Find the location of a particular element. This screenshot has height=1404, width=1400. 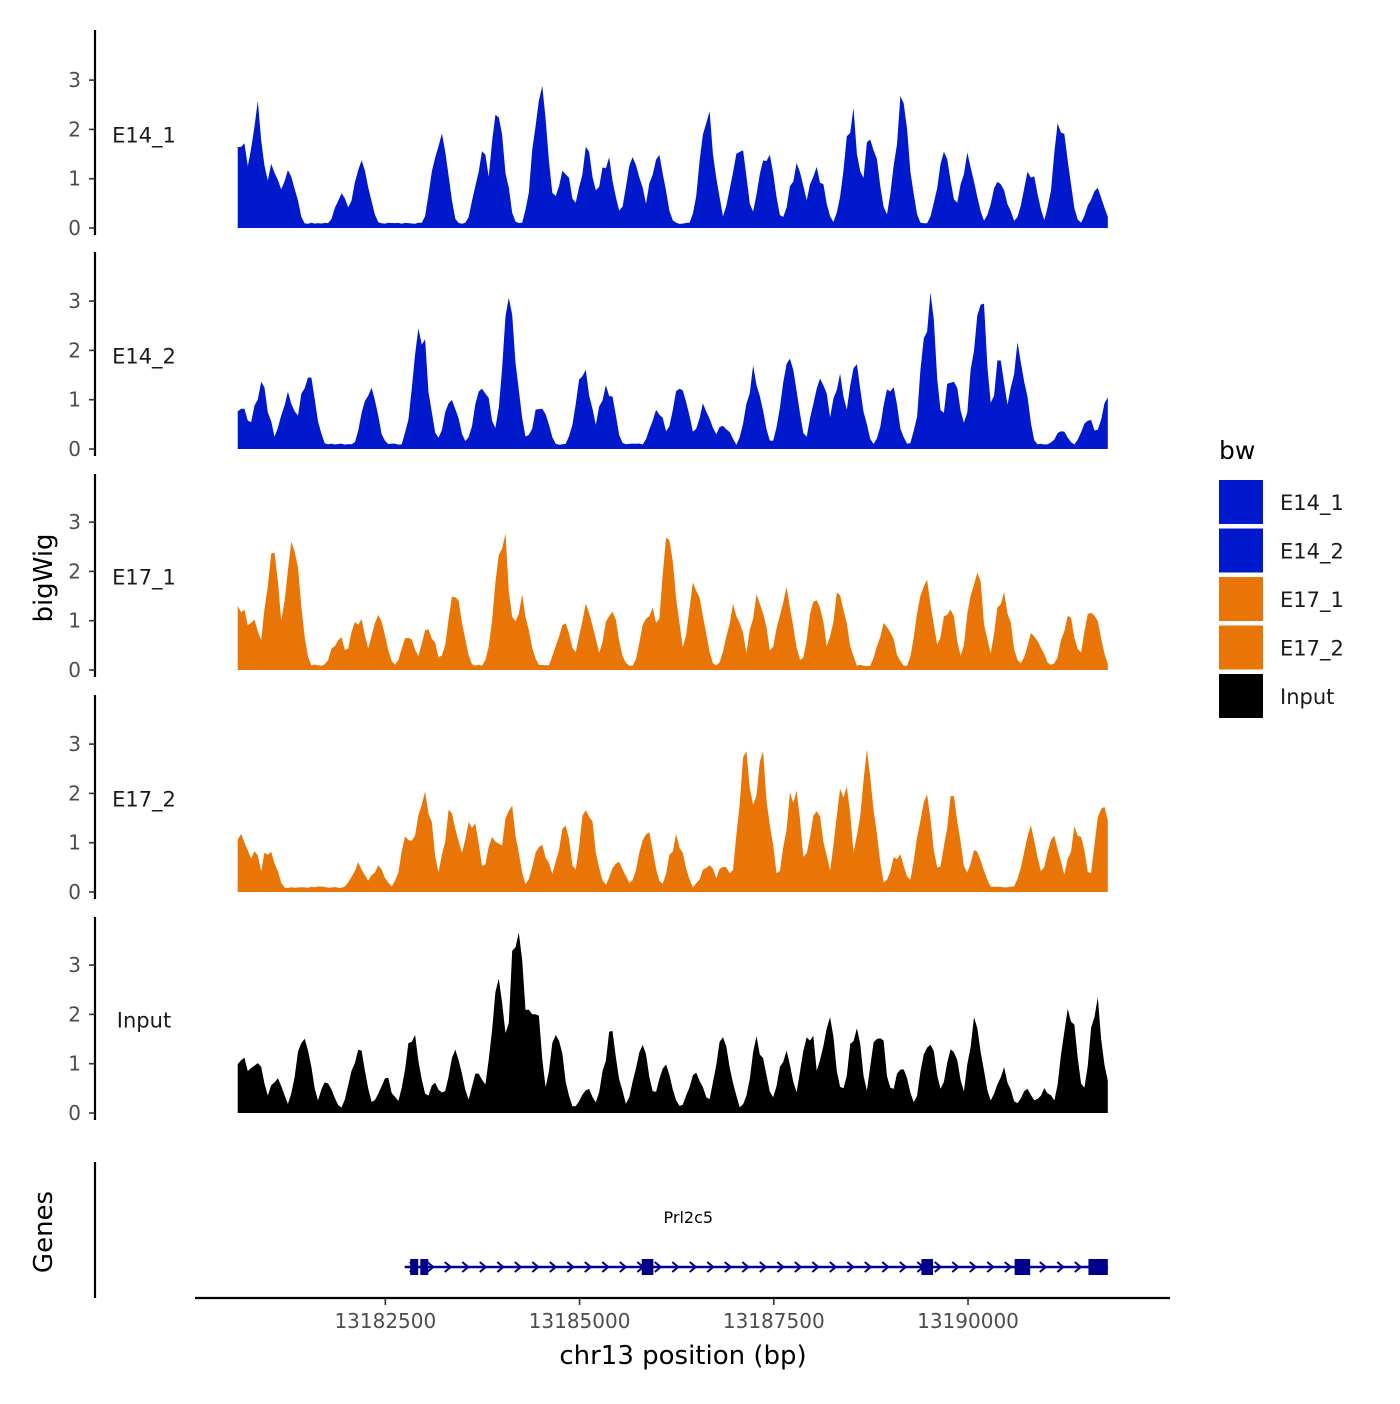

track-panel-E14_1: 0 1 2 3 E14_1 is located at coordinates (588, 135).